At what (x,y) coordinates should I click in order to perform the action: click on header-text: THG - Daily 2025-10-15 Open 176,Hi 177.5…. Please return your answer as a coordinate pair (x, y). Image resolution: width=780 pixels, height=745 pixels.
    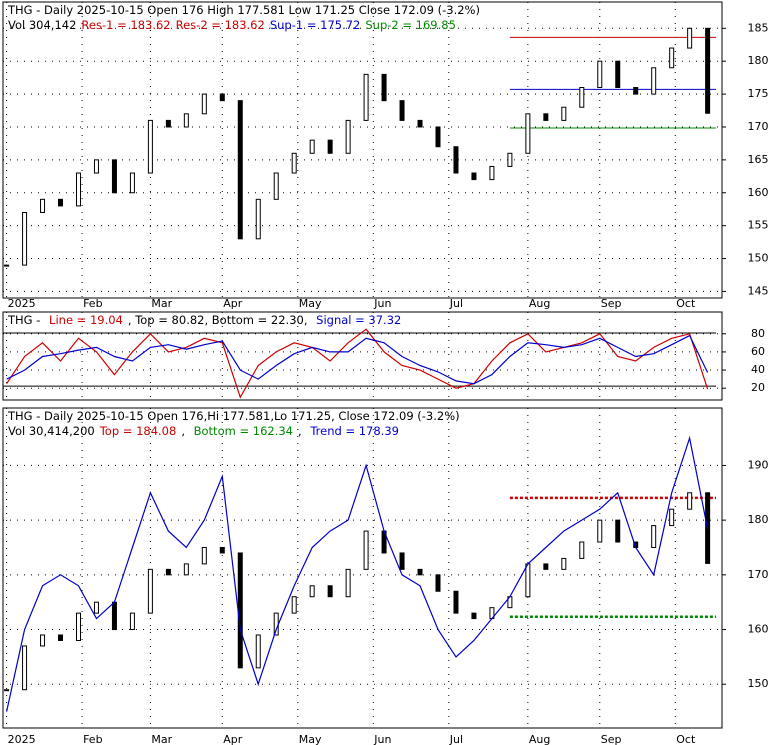
    Looking at the image, I should click on (233, 416).